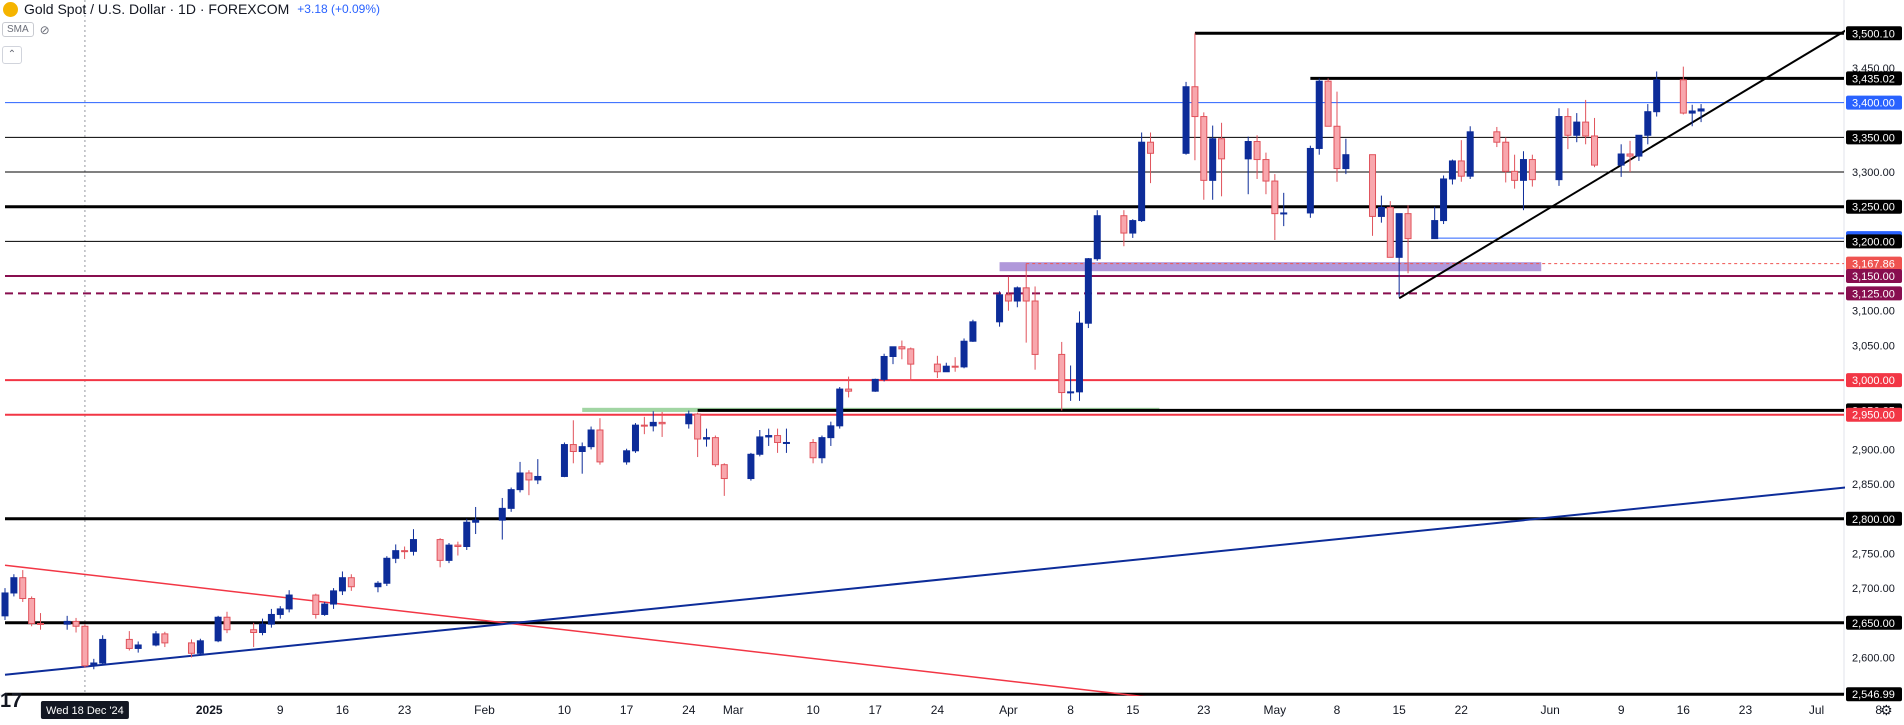  I want to click on eye-slash-icon: ⊘, so click(44, 29).